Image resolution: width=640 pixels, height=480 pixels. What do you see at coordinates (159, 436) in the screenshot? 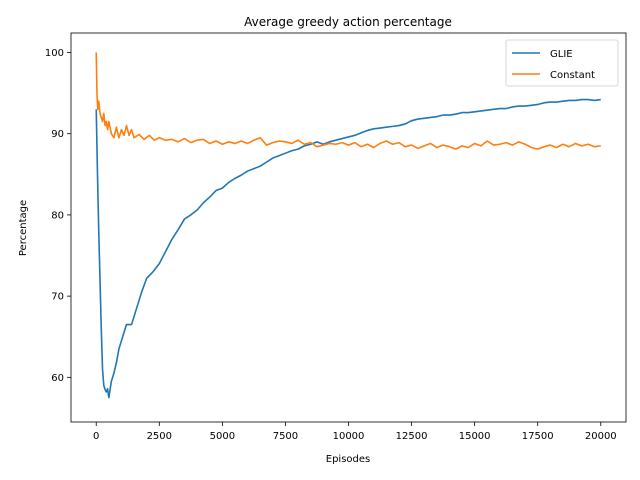
I see `x-tick-label: 2500` at bounding box center [159, 436].